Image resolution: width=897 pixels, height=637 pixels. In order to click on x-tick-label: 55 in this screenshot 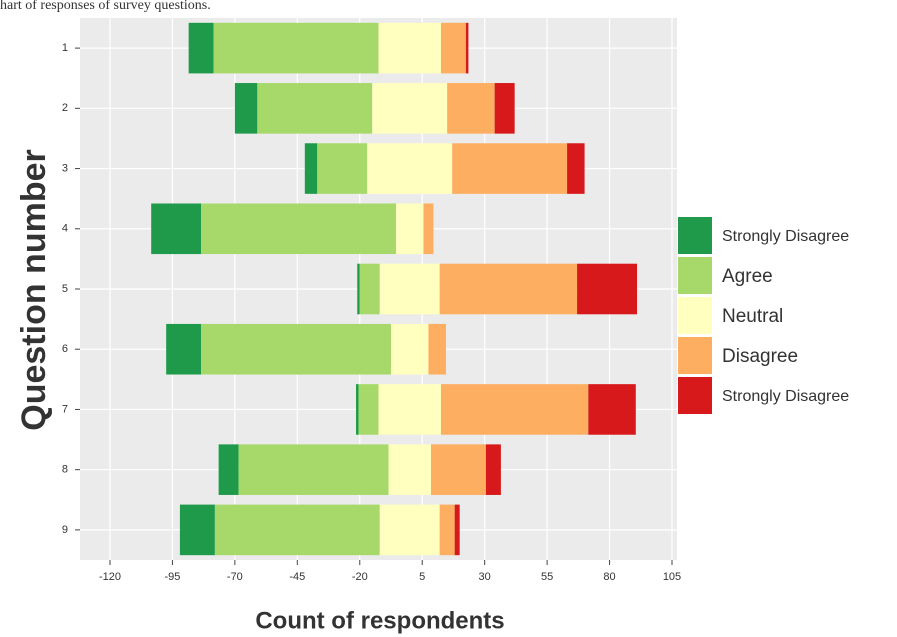, I will do `click(547, 577)`.